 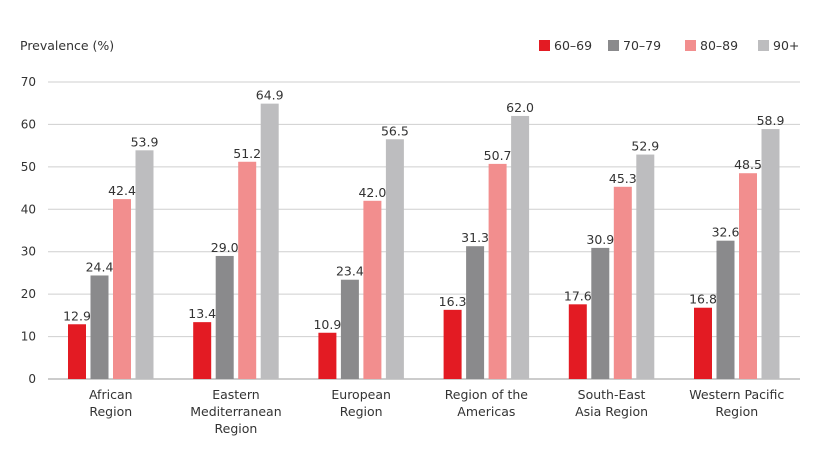 What do you see at coordinates (350, 271) in the screenshot?
I see `bar-value-label: 23.4` at bounding box center [350, 271].